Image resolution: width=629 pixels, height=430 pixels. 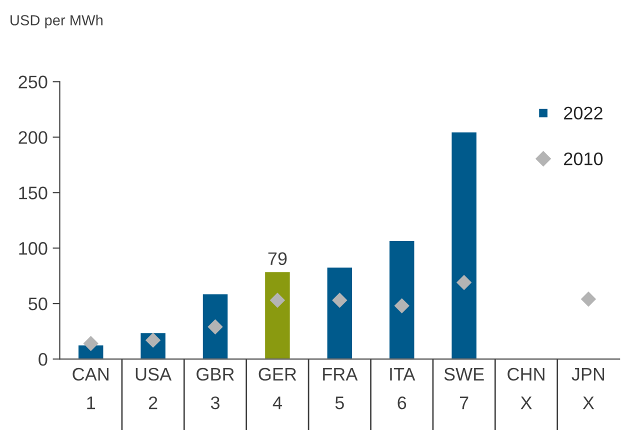 What do you see at coordinates (154, 389) in the screenshot?
I see `x-tick-label: USA 2` at bounding box center [154, 389].